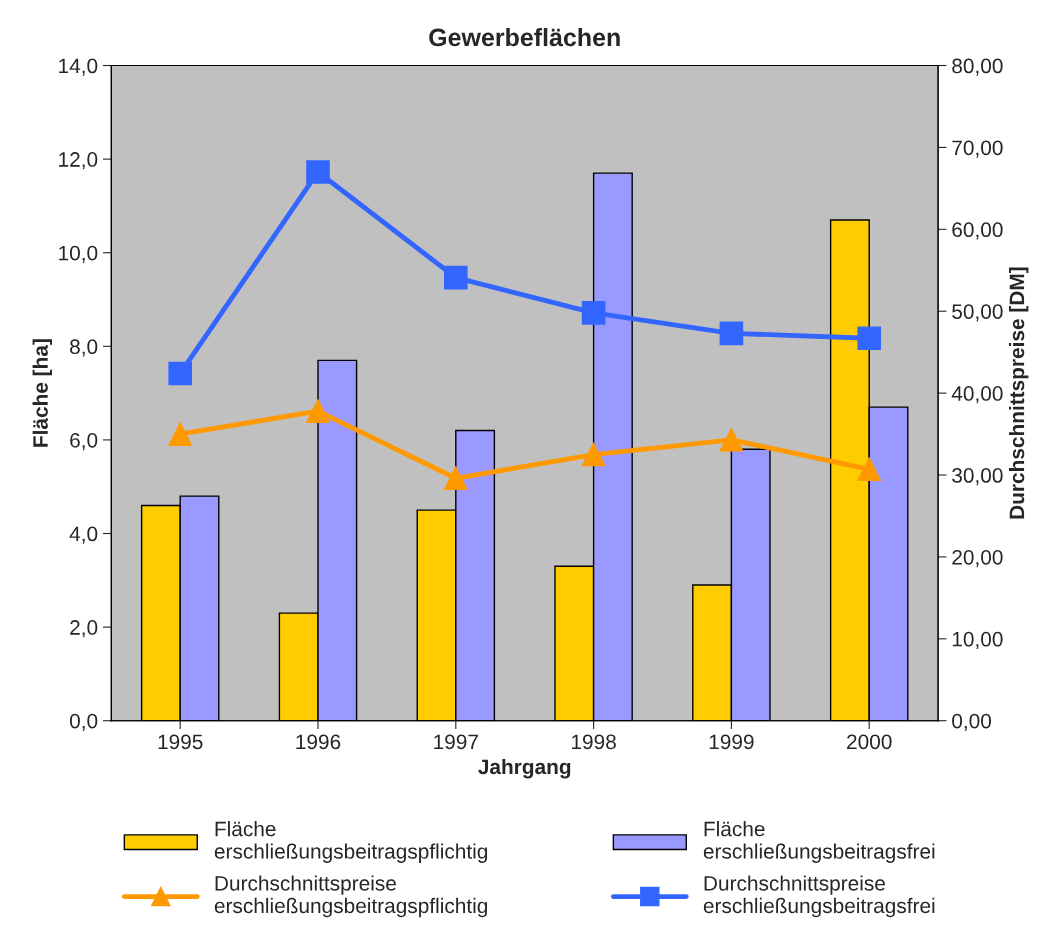 The width and height of the screenshot is (1060, 936). I want to click on y2-tick-label: 80,00, so click(977, 67).